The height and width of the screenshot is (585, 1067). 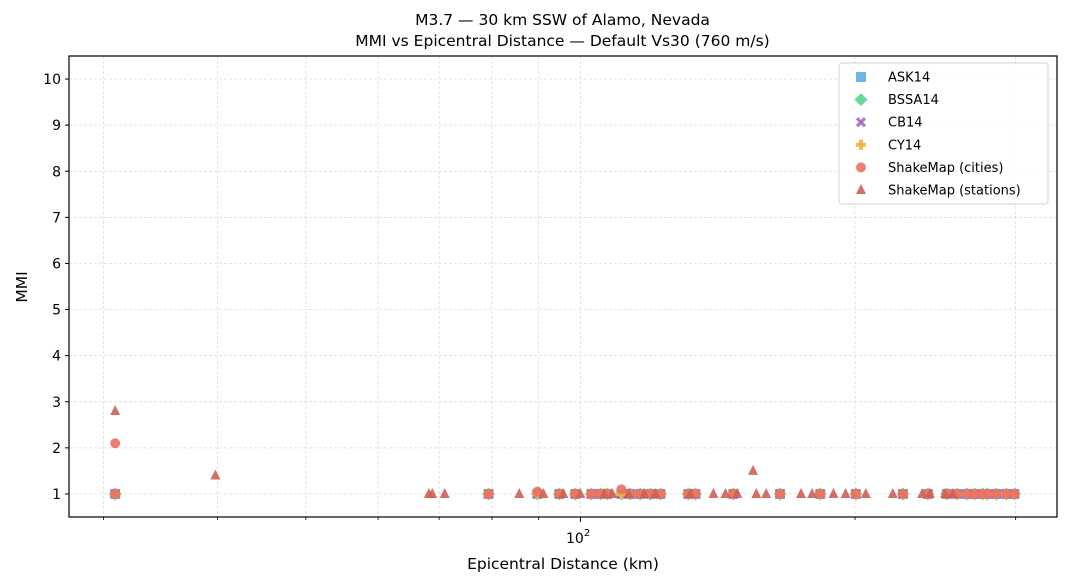 I want to click on series-shakemap-stations, so click(x=534, y=451).